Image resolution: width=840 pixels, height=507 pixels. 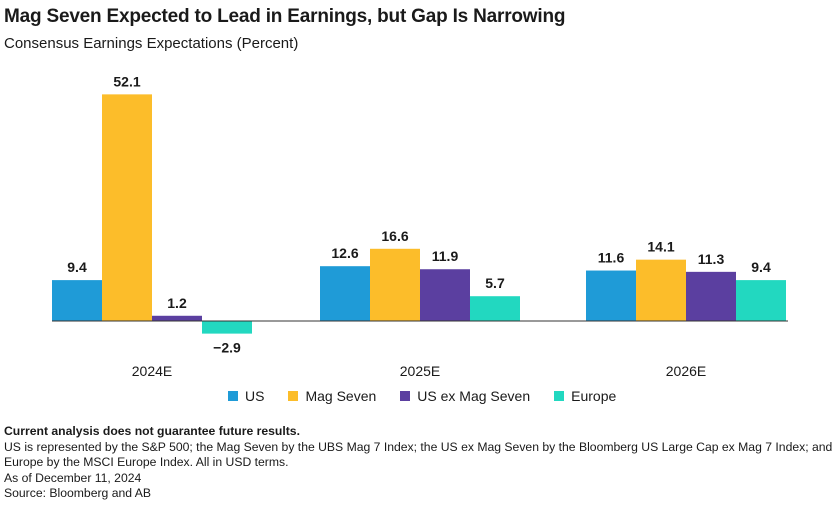 What do you see at coordinates (495, 283) in the screenshot?
I see `data-label-europe-2025e: 5.7` at bounding box center [495, 283].